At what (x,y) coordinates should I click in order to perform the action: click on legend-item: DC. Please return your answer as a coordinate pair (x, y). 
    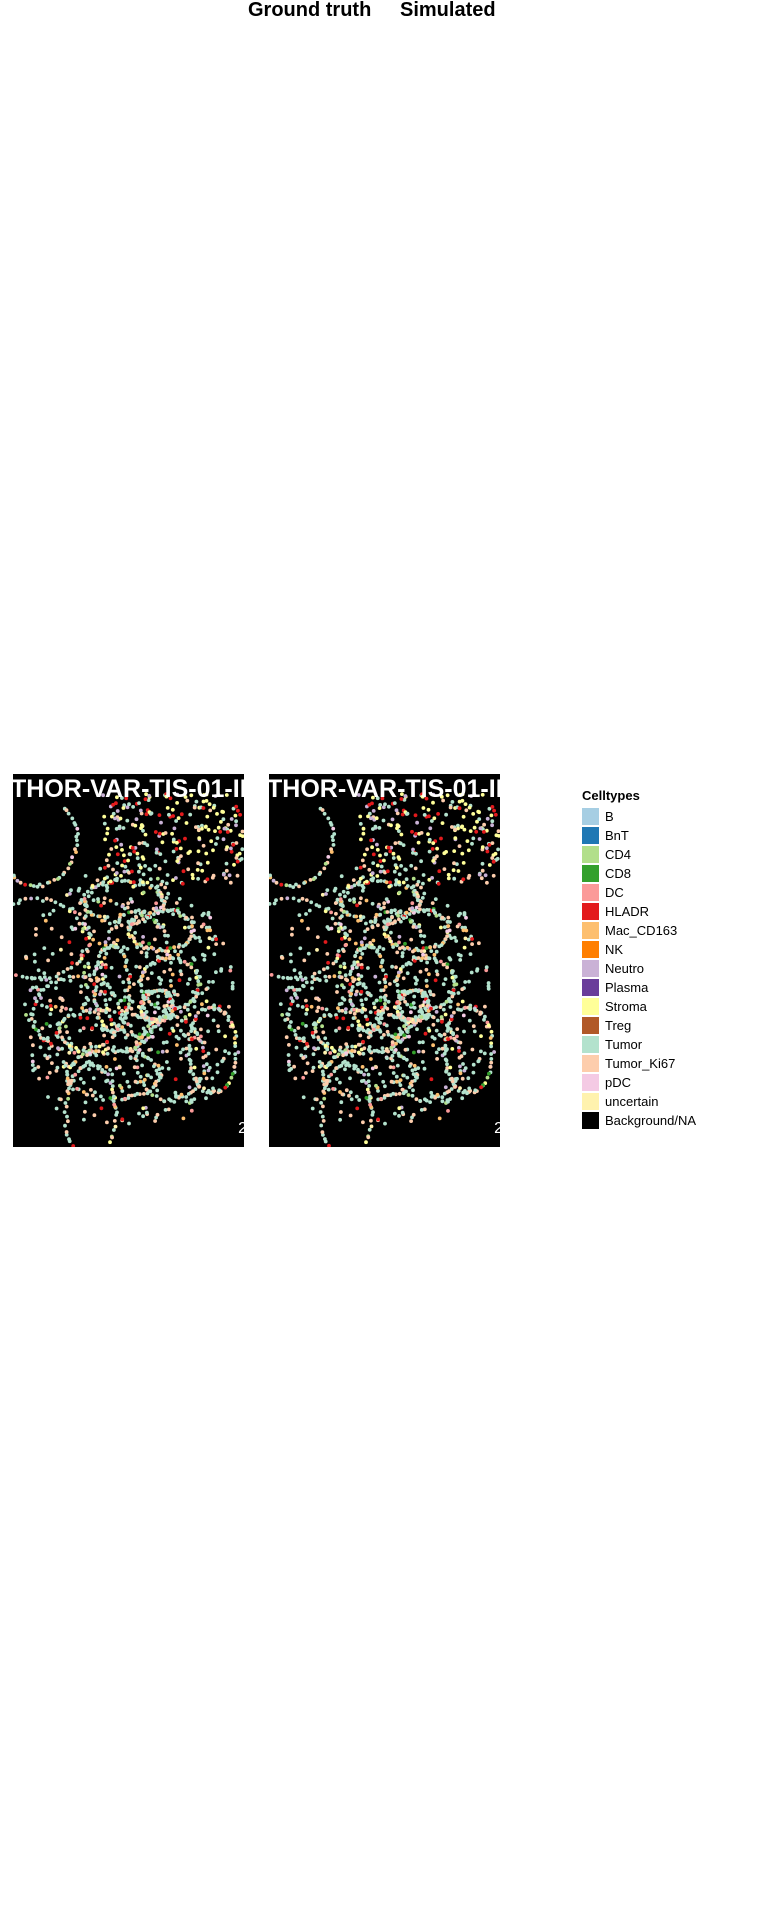
    Looking at the image, I should click on (672, 892).